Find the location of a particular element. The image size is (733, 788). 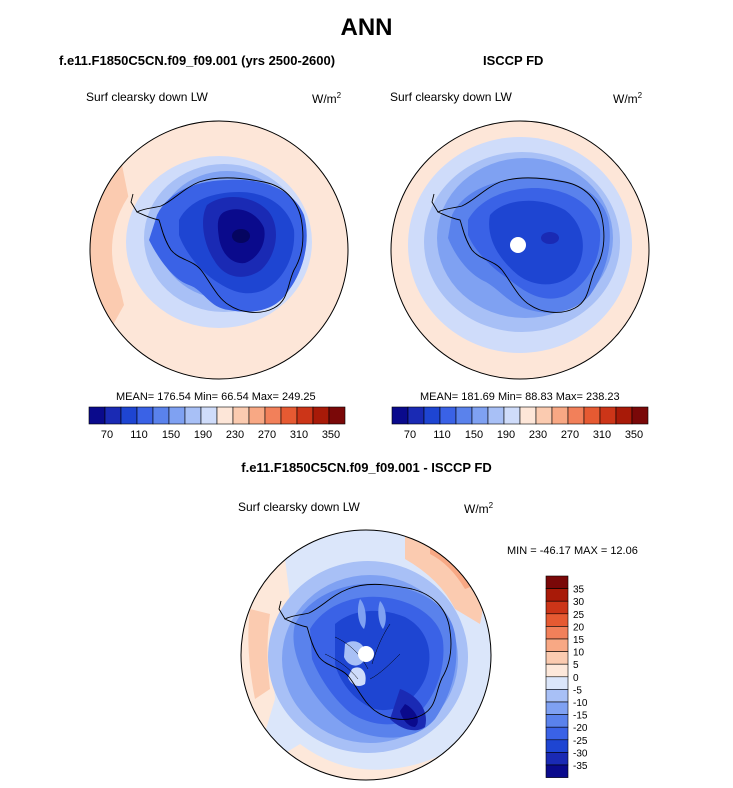

map-field-obs is located at coordinates (520, 250).